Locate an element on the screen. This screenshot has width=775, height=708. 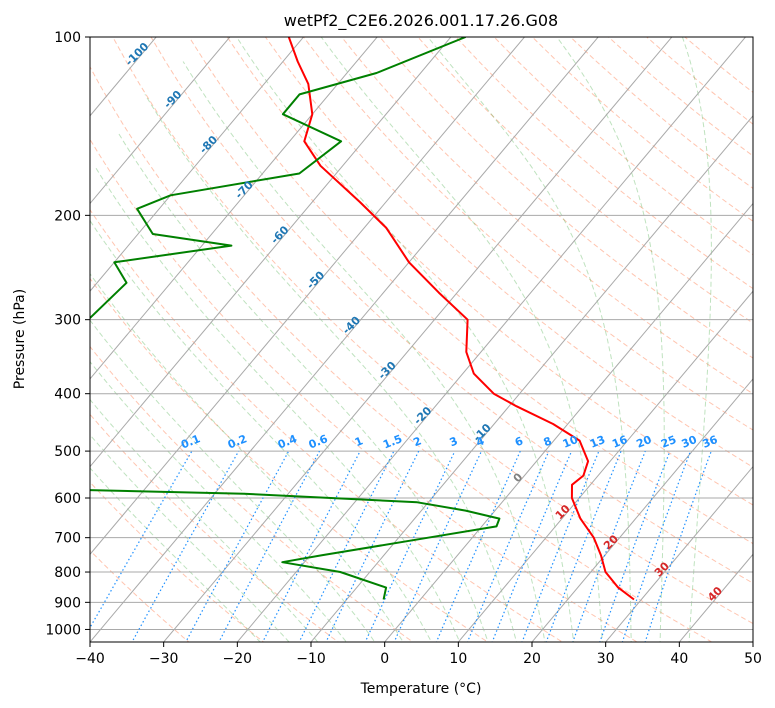
x-tick-label: 20 is located at coordinates (532, 659).